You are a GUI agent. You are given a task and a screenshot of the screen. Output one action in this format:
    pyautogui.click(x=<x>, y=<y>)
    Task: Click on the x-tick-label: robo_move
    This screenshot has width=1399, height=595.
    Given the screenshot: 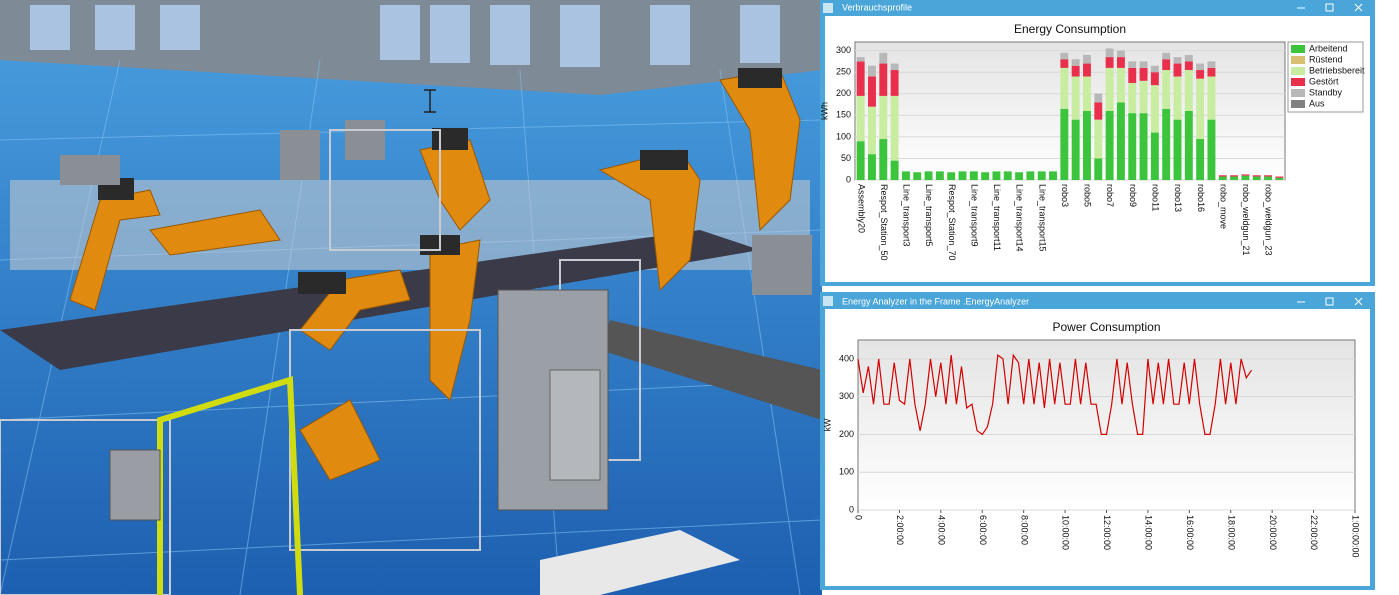 What is the action you would take?
    pyautogui.click(x=1223, y=206)
    